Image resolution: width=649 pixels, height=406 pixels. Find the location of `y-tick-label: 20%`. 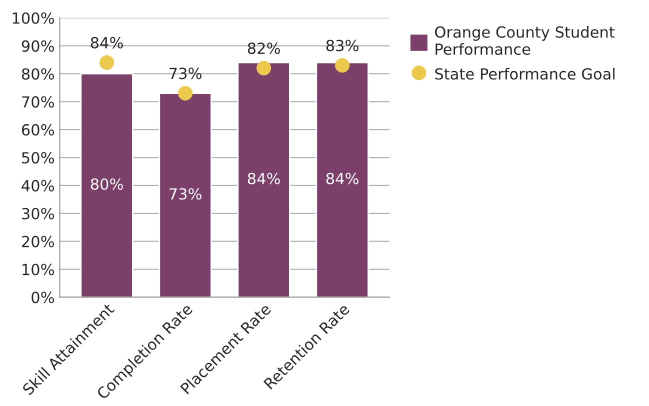

y-tick-label: 20% is located at coordinates (38, 242).